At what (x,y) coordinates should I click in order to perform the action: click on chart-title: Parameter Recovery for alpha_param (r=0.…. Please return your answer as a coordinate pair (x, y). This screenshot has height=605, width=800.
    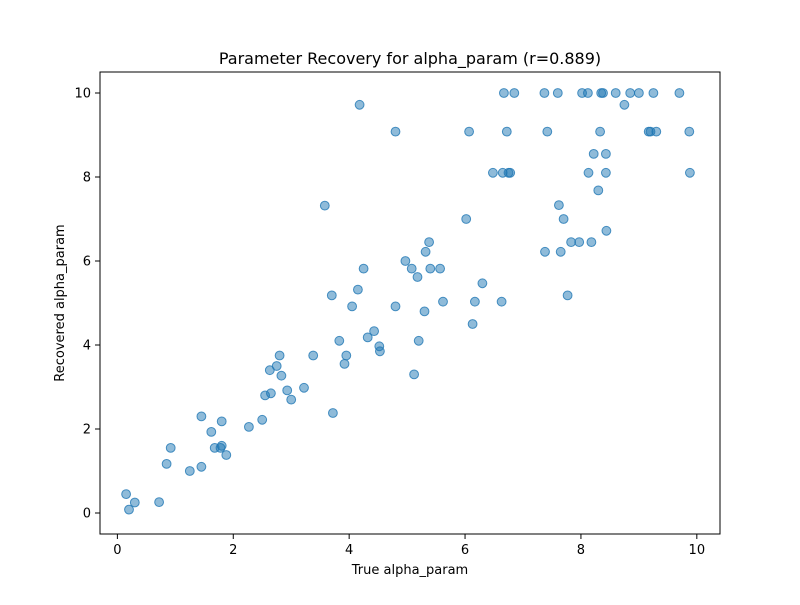
    Looking at the image, I should click on (410, 59).